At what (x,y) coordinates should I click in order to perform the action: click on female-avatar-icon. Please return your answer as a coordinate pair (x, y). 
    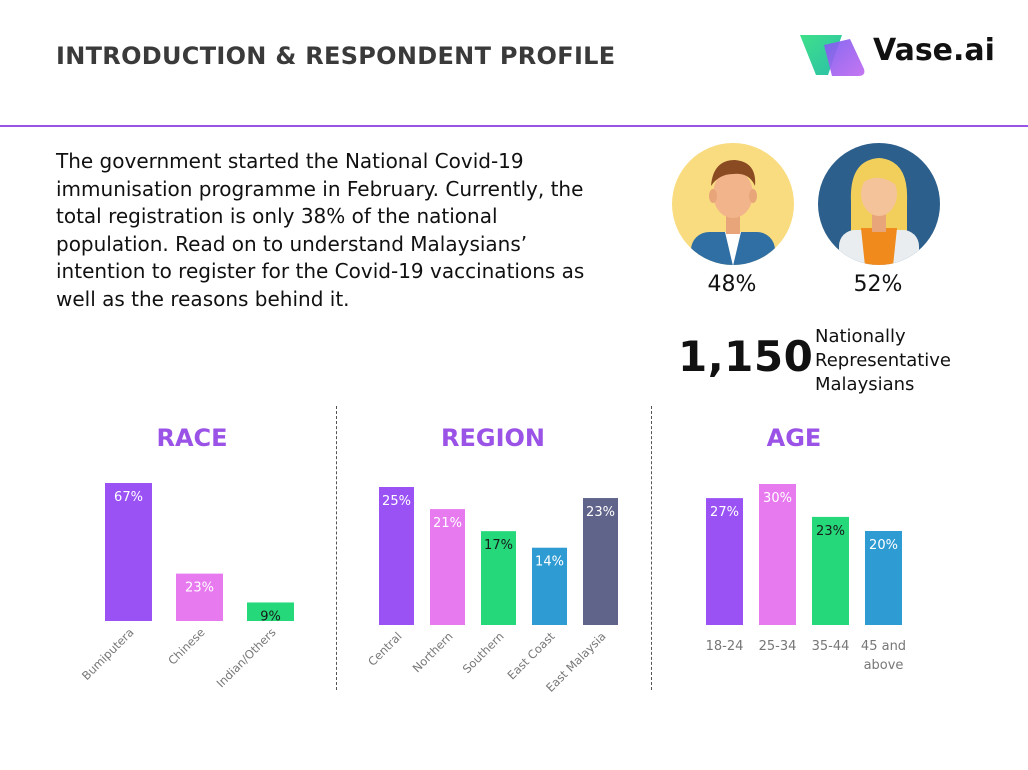
    Looking at the image, I should click on (879, 204).